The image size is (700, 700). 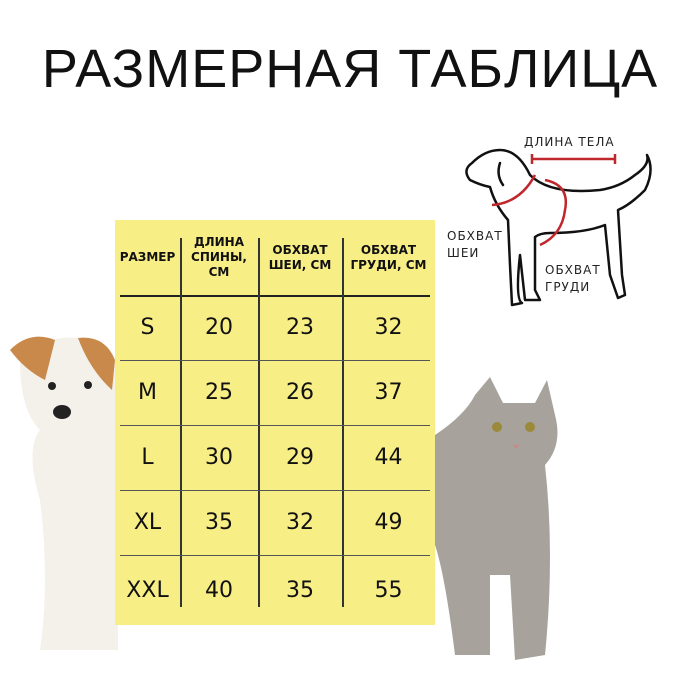 I want to click on value-cell: 49, so click(x=388, y=522).